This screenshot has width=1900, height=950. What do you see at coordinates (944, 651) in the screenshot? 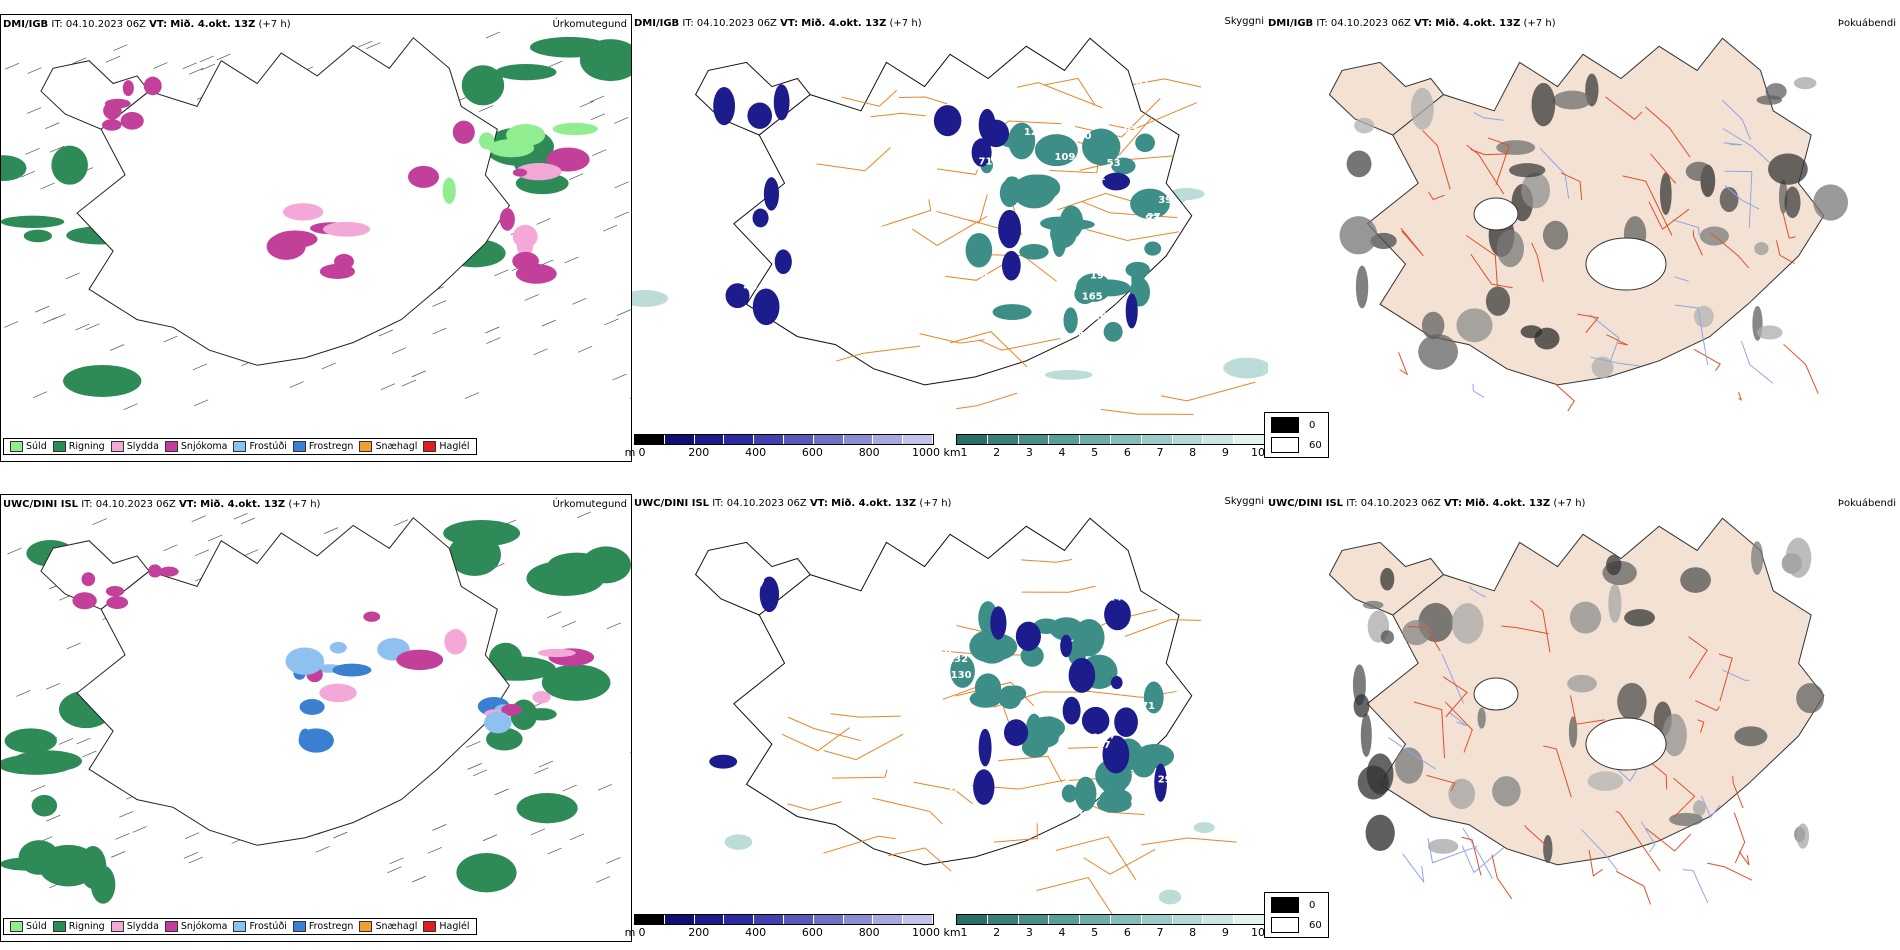
I see `cloudbase-value-label: 70` at bounding box center [944, 651].